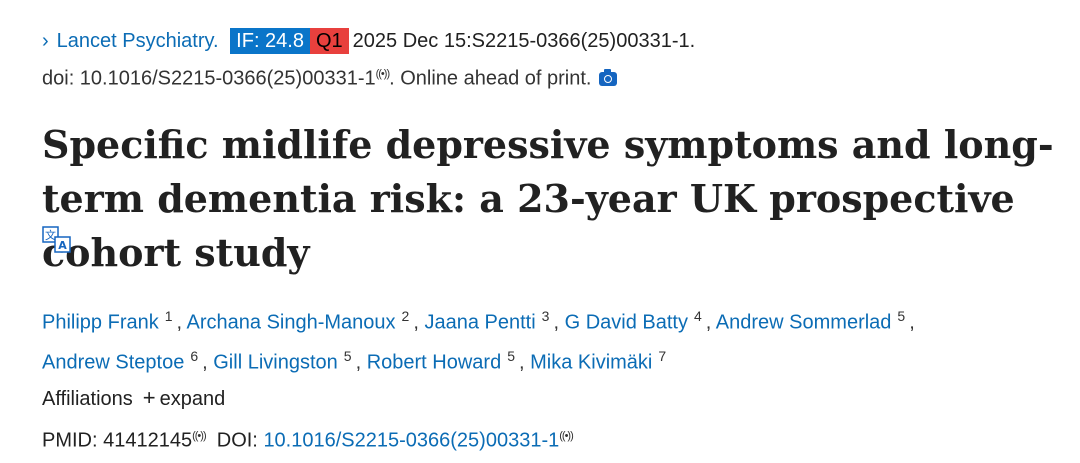 This screenshot has width=1080, height=463. What do you see at coordinates (57, 240) in the screenshot?
I see `translate-icon: 文 A` at bounding box center [57, 240].